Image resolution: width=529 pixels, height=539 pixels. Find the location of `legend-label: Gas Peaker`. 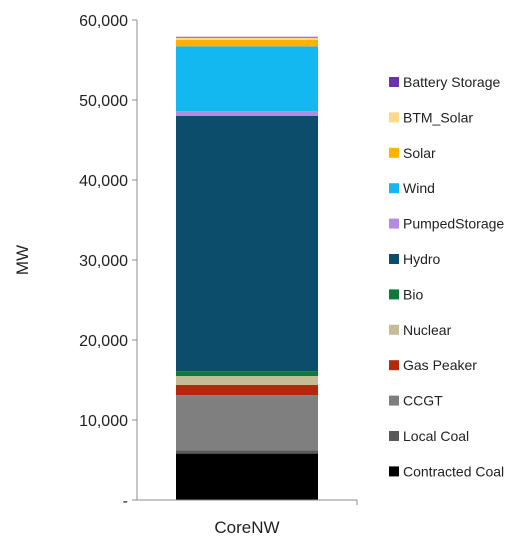

legend-label: Gas Peaker is located at coordinates (440, 365).